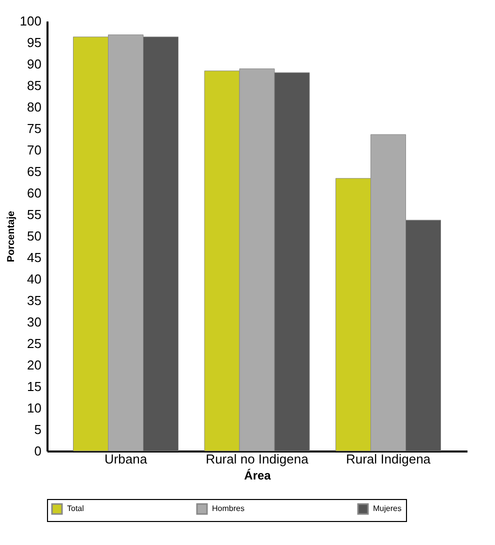 This screenshot has height=545, width=495. Describe the element at coordinates (228, 508) in the screenshot. I see `legend-label: Hombres` at that location.